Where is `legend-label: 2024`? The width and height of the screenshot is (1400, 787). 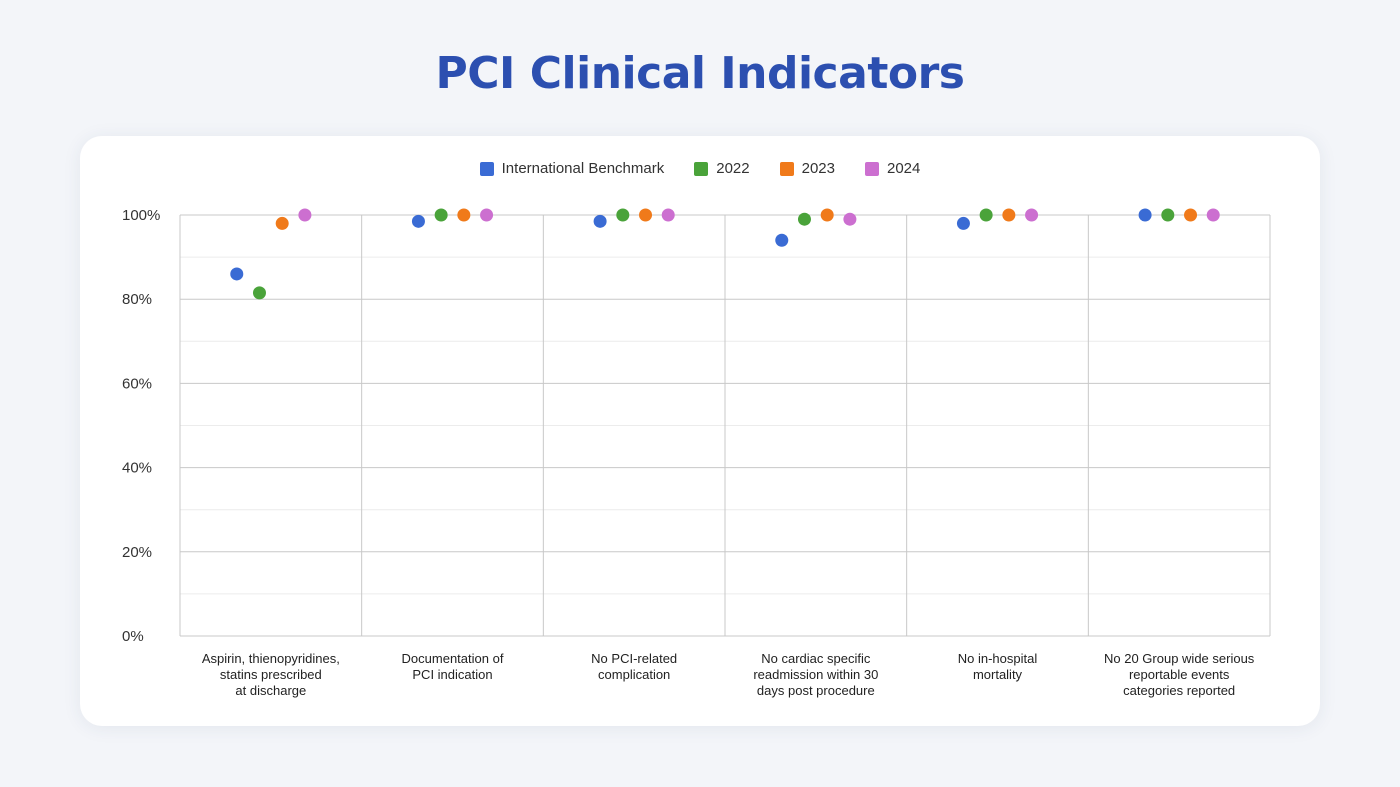
legend-label: 2024 is located at coordinates (903, 168).